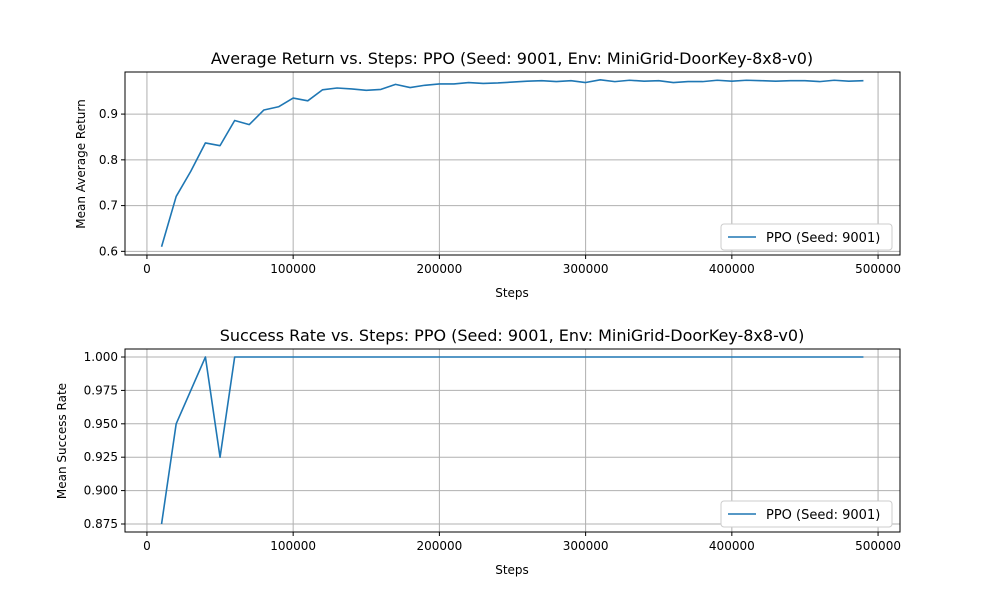 The image size is (1000, 600). Describe the element at coordinates (101, 390) in the screenshot. I see `y-tick-label: 0.975` at that location.